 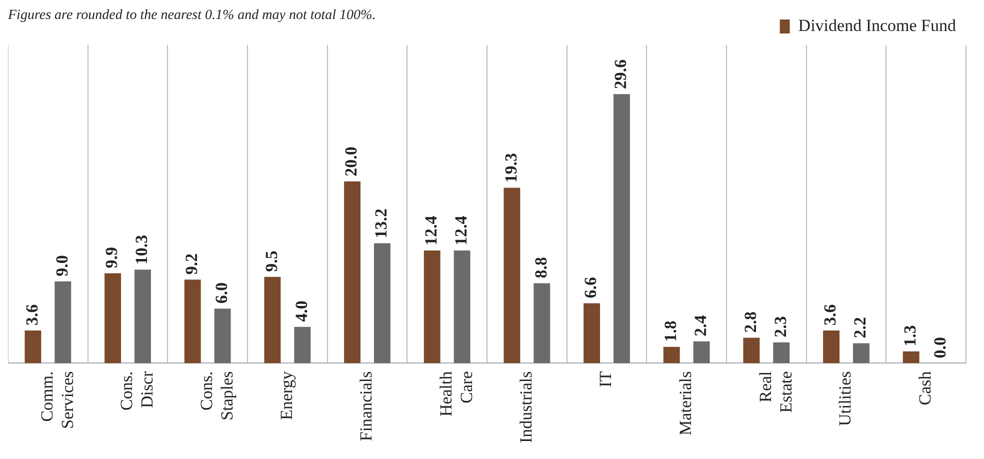 I want to click on x-tick-label: Comm. Services, so click(x=57, y=400).